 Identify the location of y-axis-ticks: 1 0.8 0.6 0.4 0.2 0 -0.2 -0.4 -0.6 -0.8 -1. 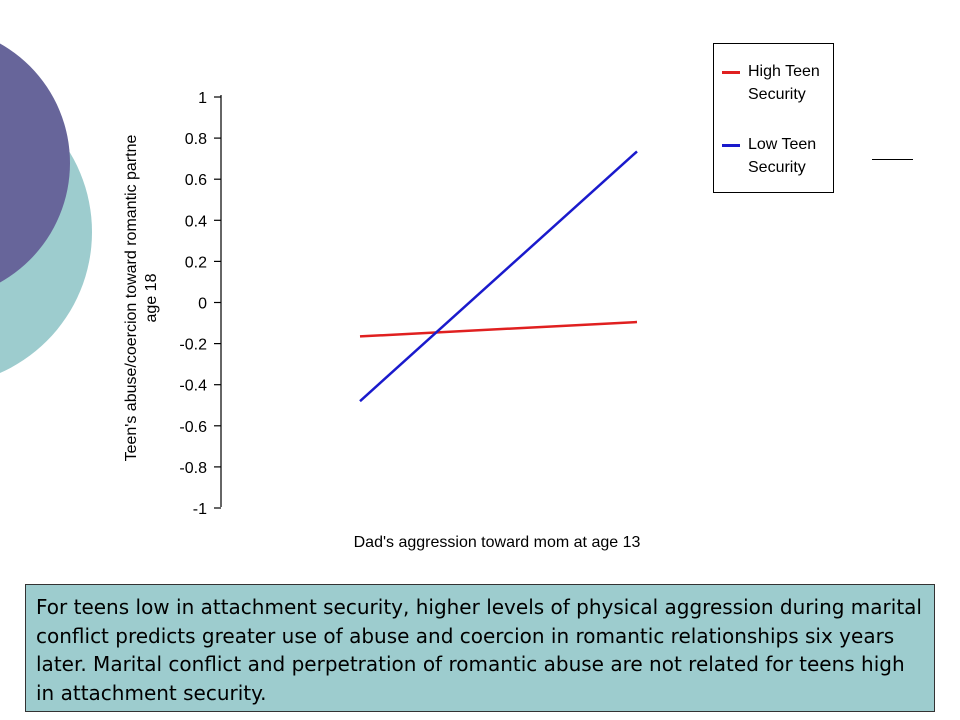
(200, 304).